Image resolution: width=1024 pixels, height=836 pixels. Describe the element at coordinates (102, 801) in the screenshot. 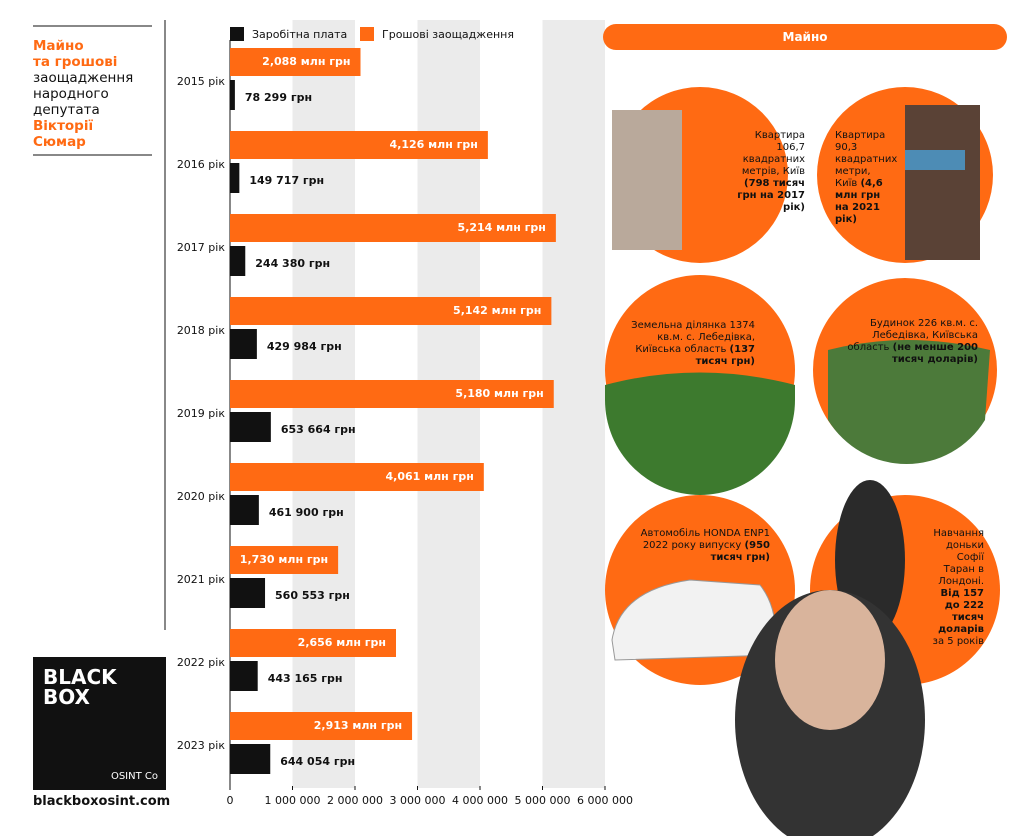

I see `site: blackboxosint.com` at that location.